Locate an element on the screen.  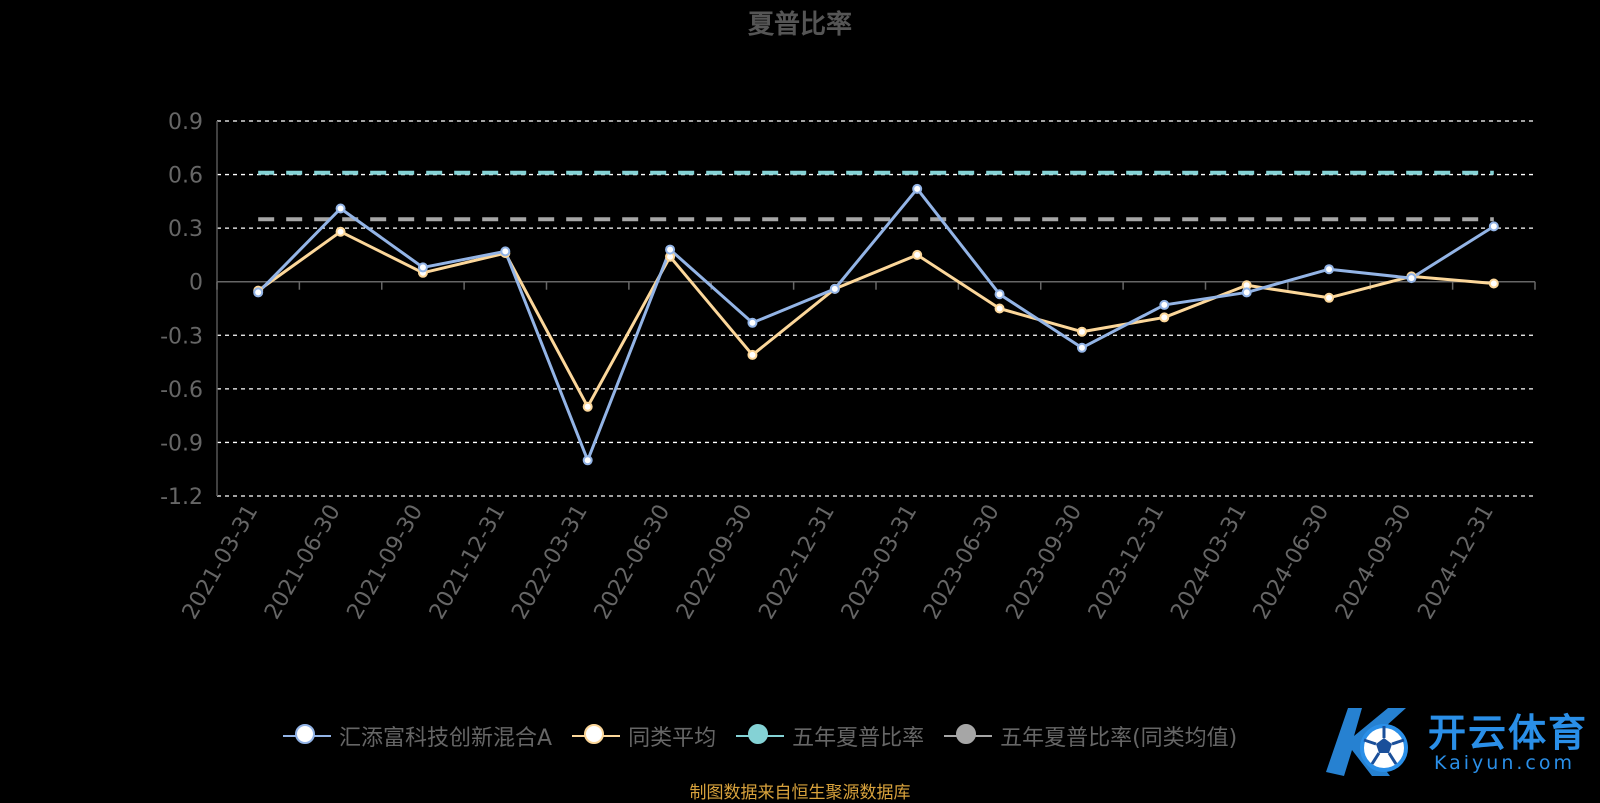
x-tick-label: 2021-03-31 is located at coordinates (221, 562).